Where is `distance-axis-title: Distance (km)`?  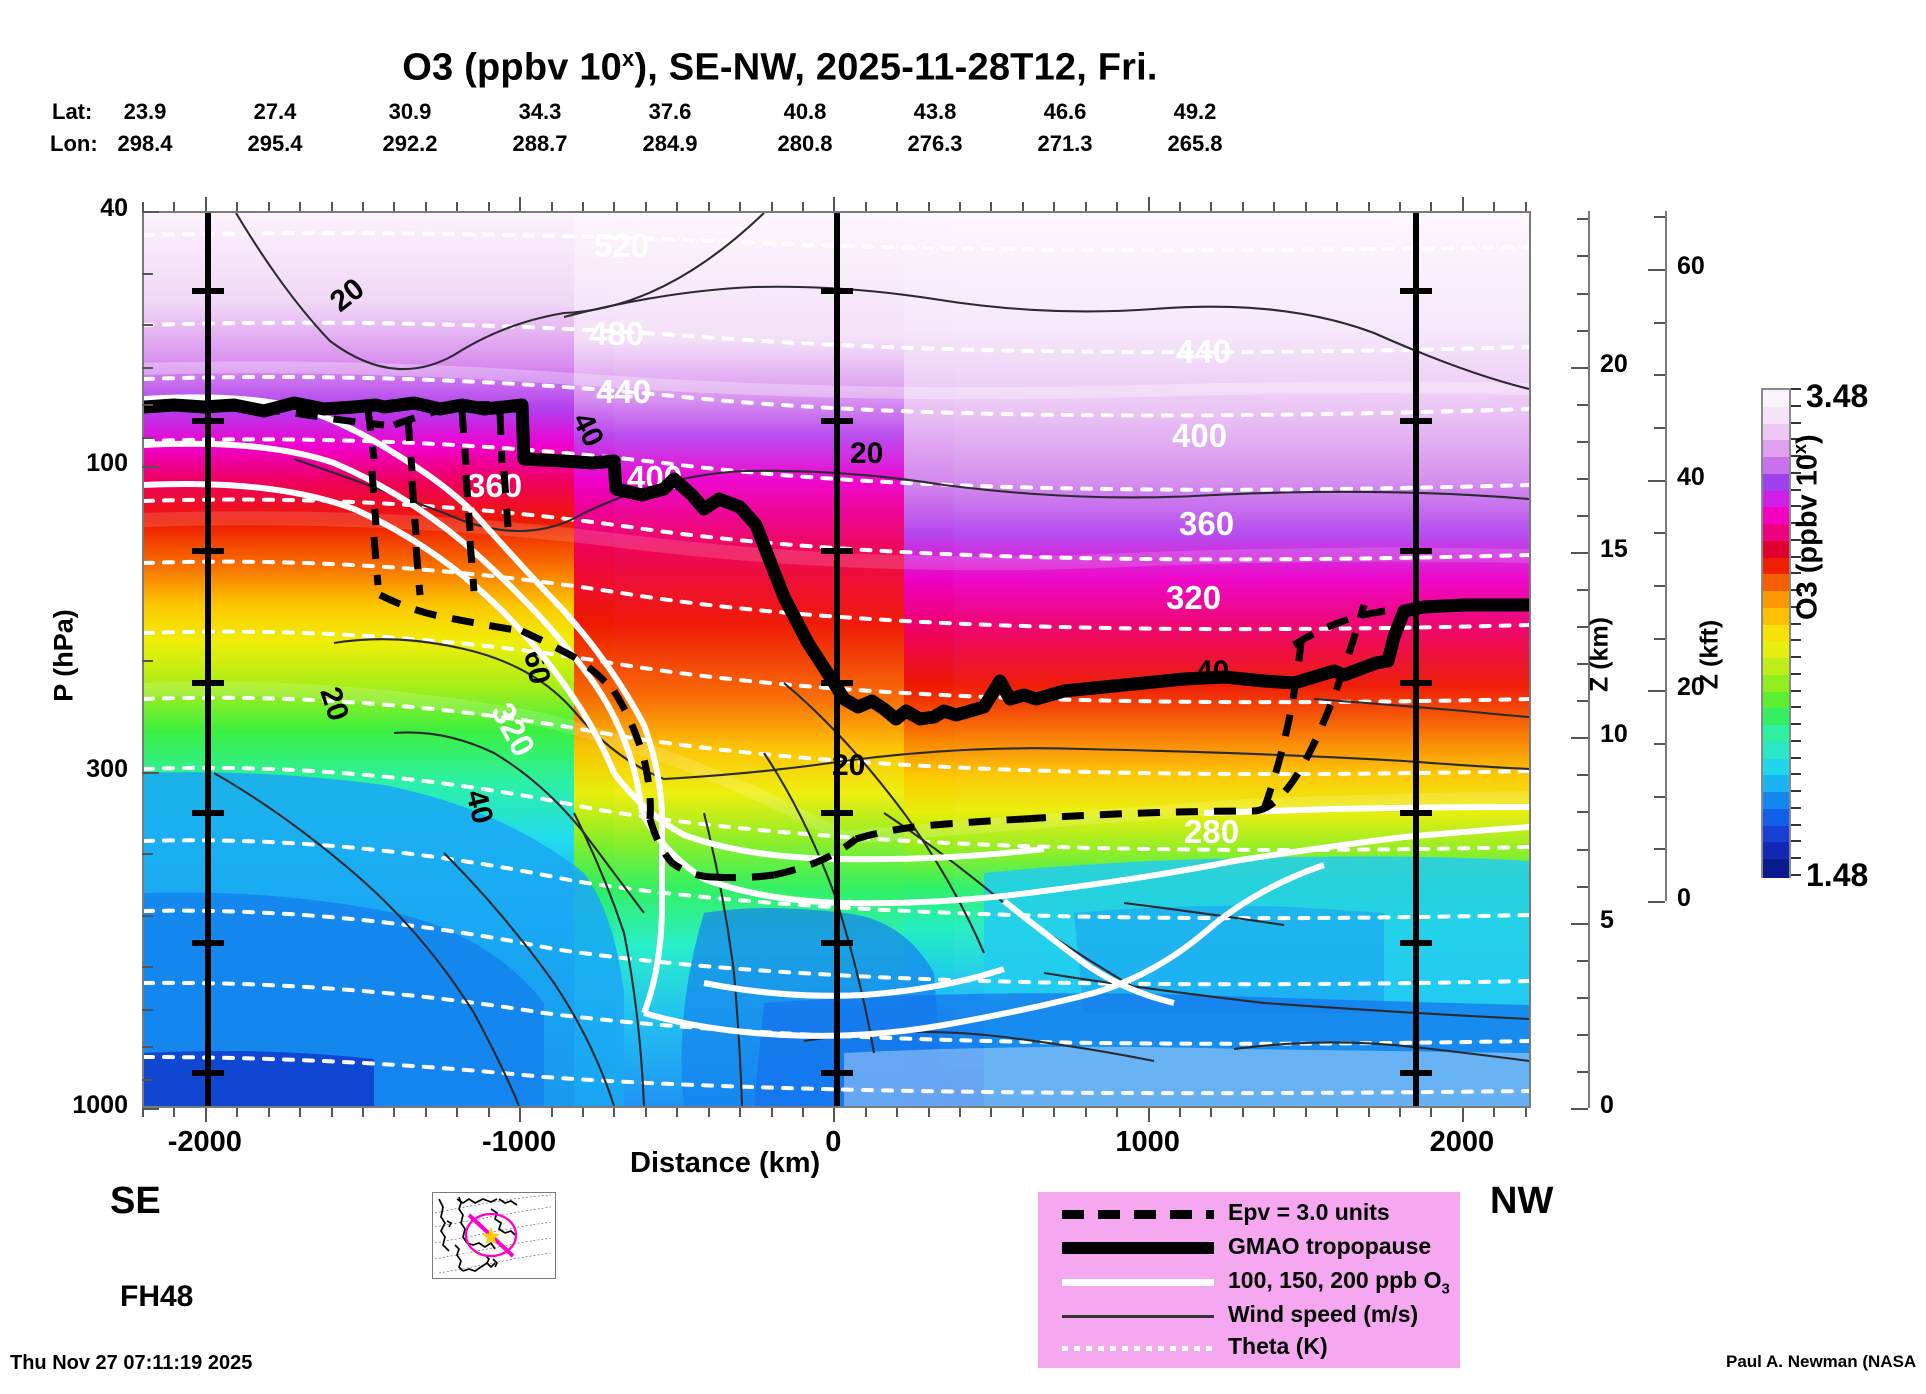 distance-axis-title: Distance (km) is located at coordinates (725, 1163).